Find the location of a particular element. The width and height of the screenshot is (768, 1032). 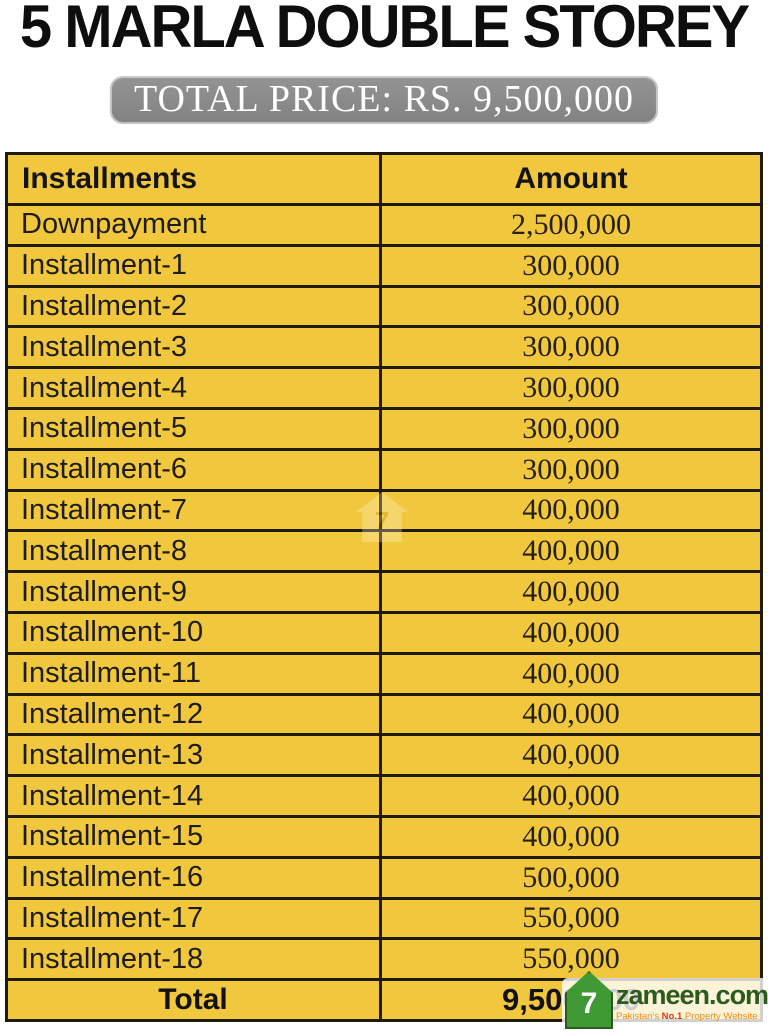

tagline-part-3: Property Website is located at coordinates (721, 1016).